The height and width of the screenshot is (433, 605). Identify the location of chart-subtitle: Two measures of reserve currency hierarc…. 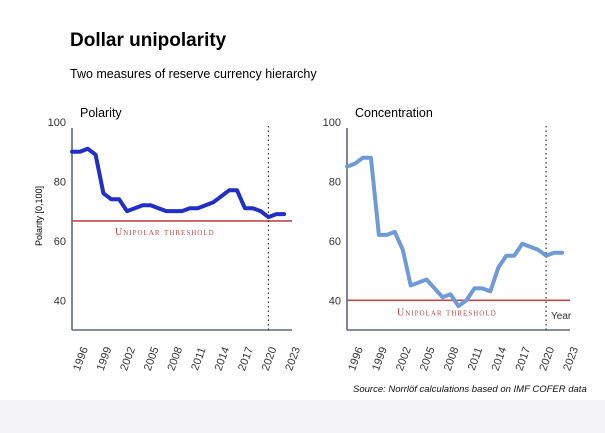
(193, 74).